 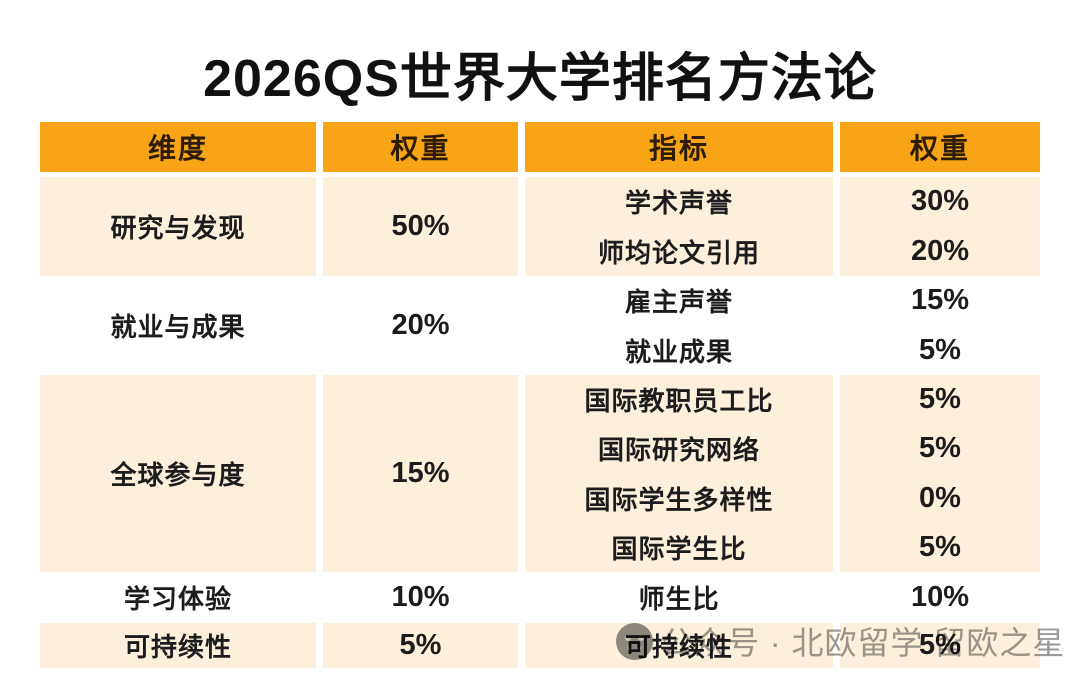 What do you see at coordinates (679, 147) in the screenshot?
I see `header-cell-indicator: 指标` at bounding box center [679, 147].